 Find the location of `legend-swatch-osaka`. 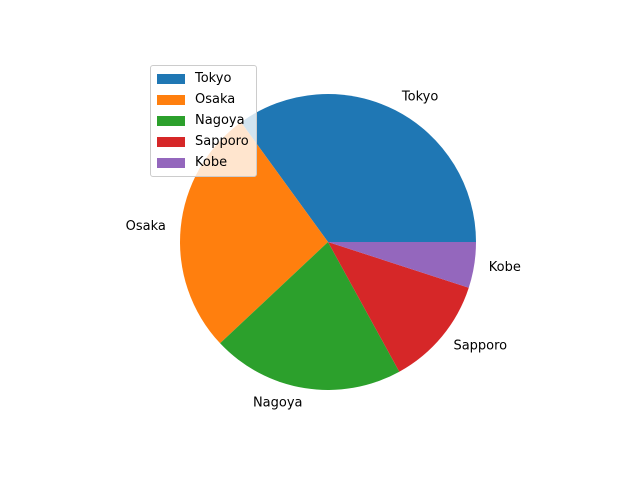

legend-swatch-osaka is located at coordinates (171, 99).